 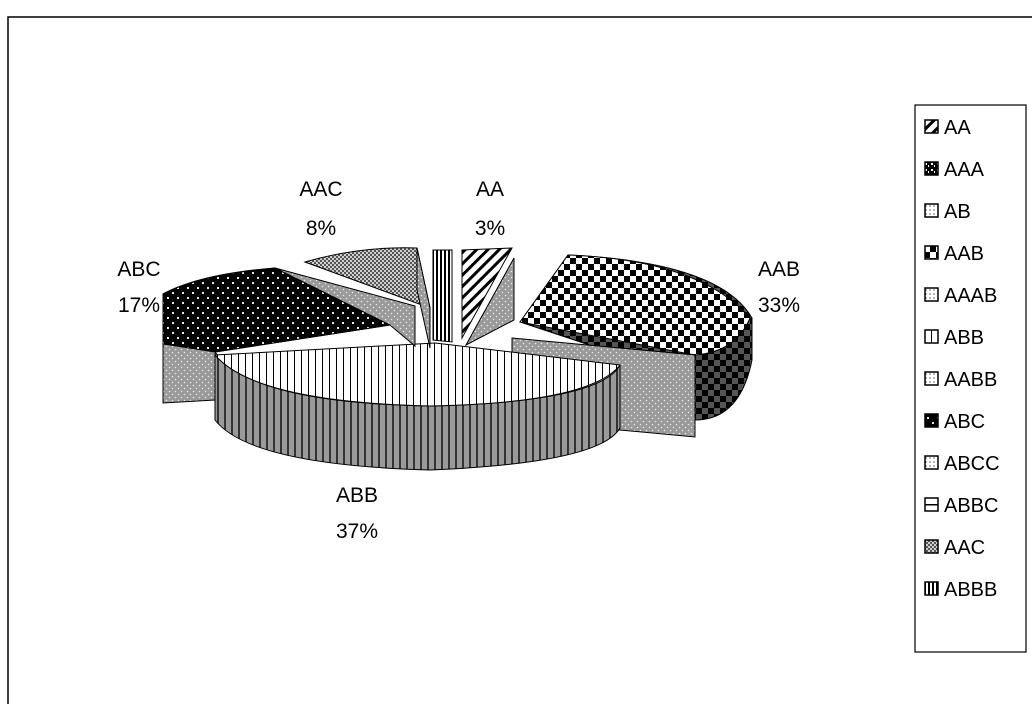 I want to click on legend-entry-aabb: AABB, so click(x=960, y=380).